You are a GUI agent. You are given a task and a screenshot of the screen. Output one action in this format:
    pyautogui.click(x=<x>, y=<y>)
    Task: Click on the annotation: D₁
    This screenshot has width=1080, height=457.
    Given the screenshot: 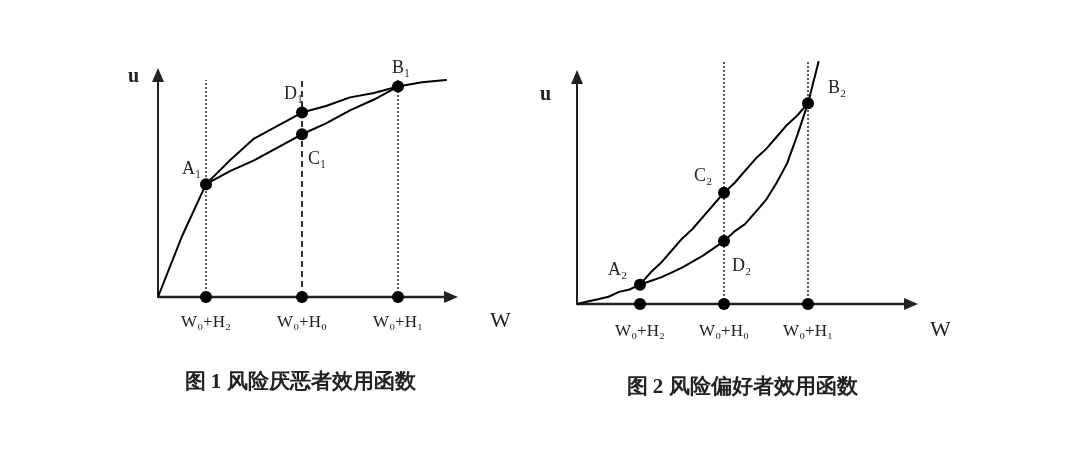 What is the action you would take?
    pyautogui.click(x=294, y=92)
    